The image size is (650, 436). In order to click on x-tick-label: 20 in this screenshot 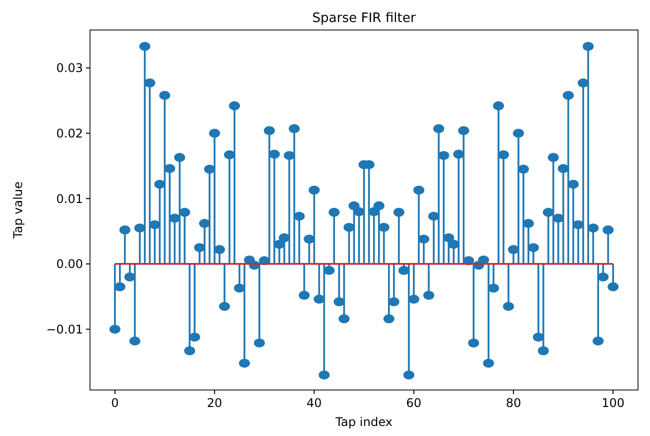, I will do `click(214, 403)`.